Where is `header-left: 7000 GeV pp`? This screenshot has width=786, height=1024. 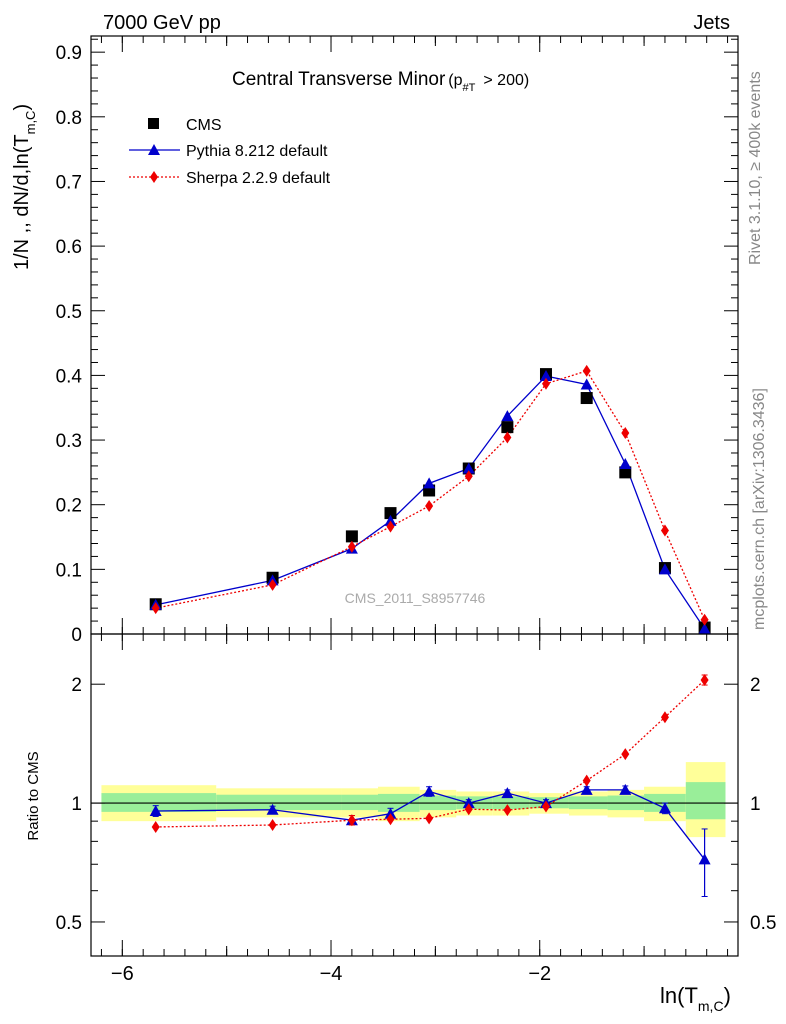 header-left: 7000 GeV pp is located at coordinates (162, 23).